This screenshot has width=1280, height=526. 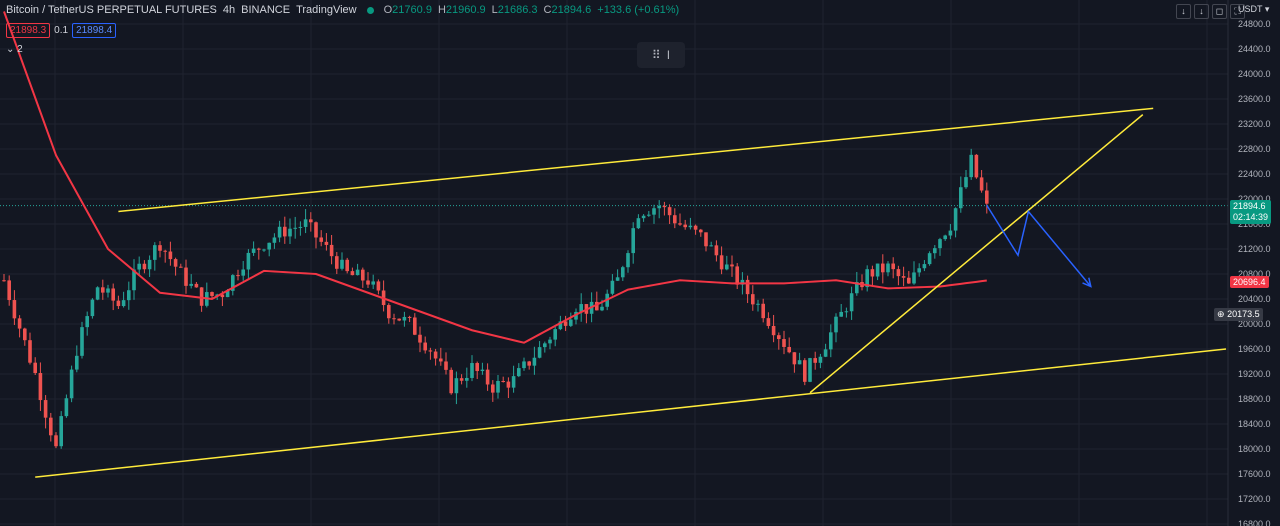 What do you see at coordinates (638, 10) in the screenshot?
I see `change-value: +133.6 (+0.61%)` at bounding box center [638, 10].